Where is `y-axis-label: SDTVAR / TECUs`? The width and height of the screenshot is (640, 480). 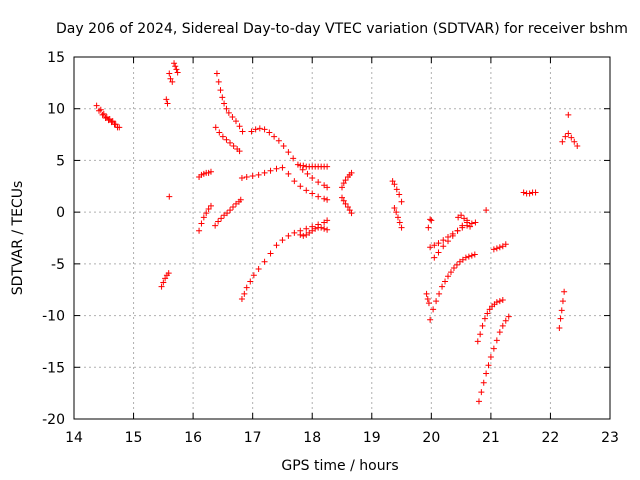 y-axis-label: SDTVAR / TECUs is located at coordinates (18, 238).